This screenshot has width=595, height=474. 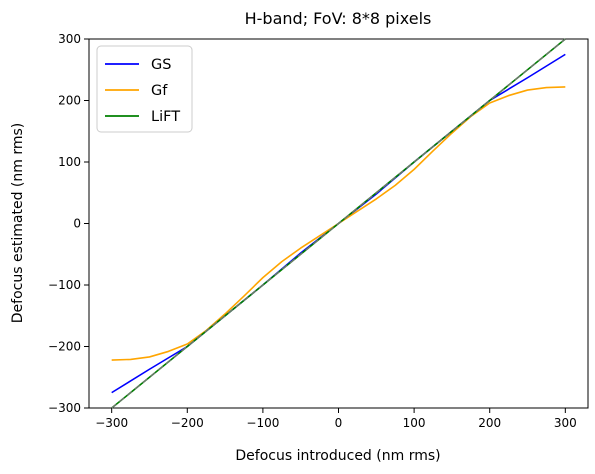 What do you see at coordinates (337, 456) in the screenshot?
I see `x-axis-label: Defocus introduced (nm rms)` at bounding box center [337, 456].